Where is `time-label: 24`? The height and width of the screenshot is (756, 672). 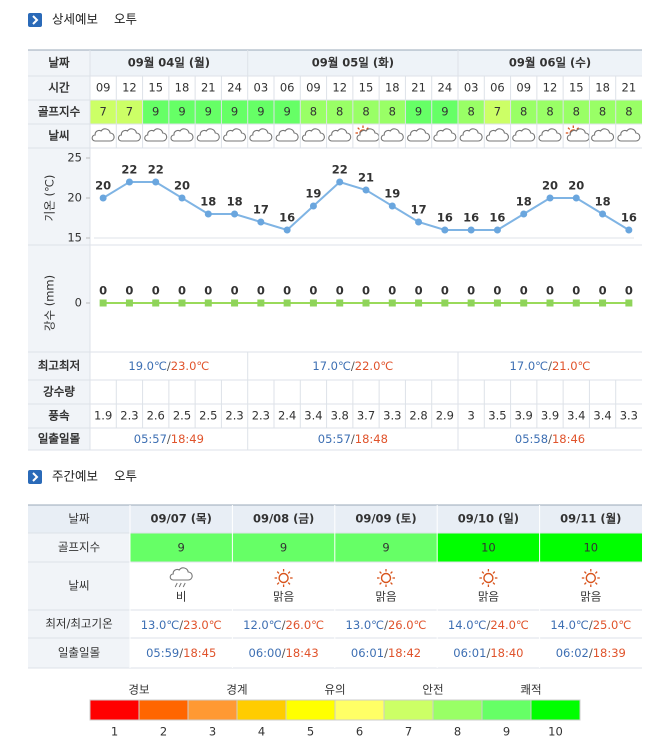 time-label: 24 is located at coordinates (234, 88).